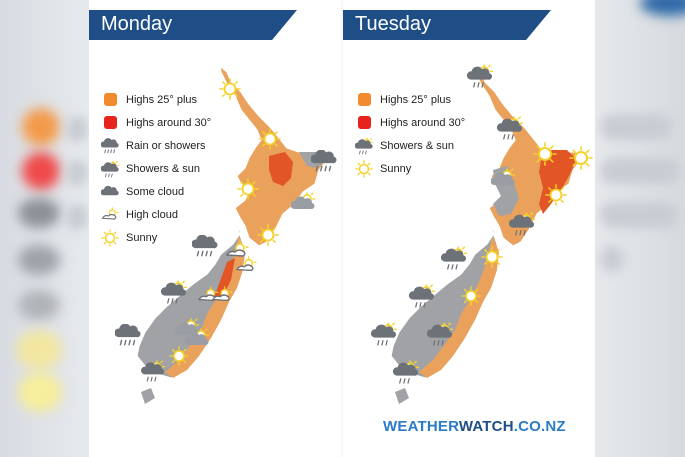 Image resolution: width=685 pixels, height=457 pixels. Describe the element at coordinates (402, 396) in the screenshot. I see `tuesday-stewart-island` at that location.